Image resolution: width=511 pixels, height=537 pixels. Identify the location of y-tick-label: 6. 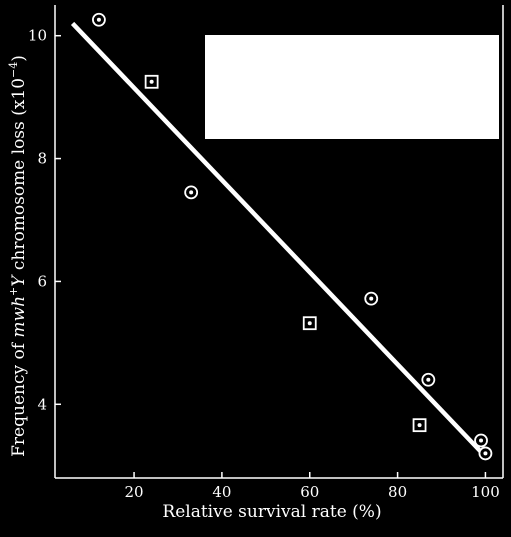
(42, 281).